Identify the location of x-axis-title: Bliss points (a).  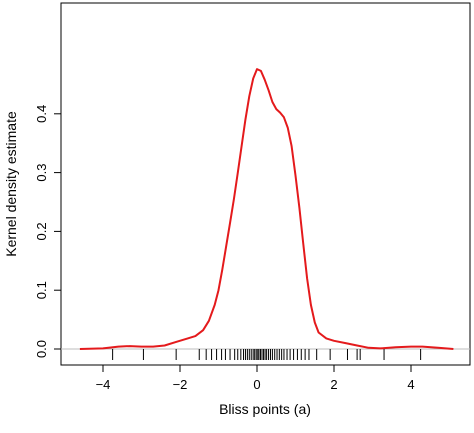
(265, 409).